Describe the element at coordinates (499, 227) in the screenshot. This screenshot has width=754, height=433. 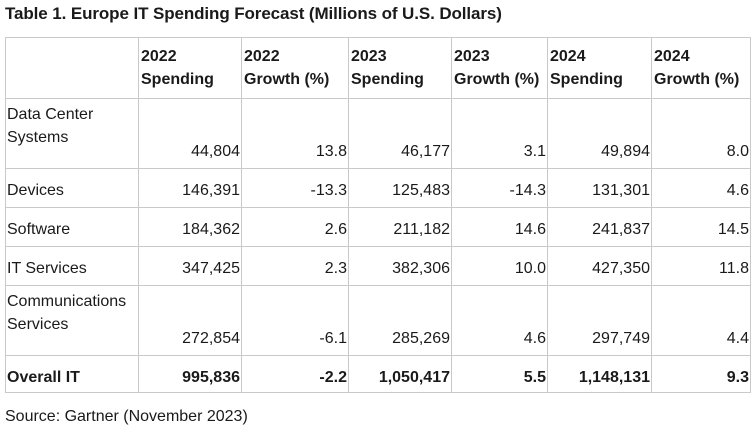
I see `table-cell: 14.6` at that location.